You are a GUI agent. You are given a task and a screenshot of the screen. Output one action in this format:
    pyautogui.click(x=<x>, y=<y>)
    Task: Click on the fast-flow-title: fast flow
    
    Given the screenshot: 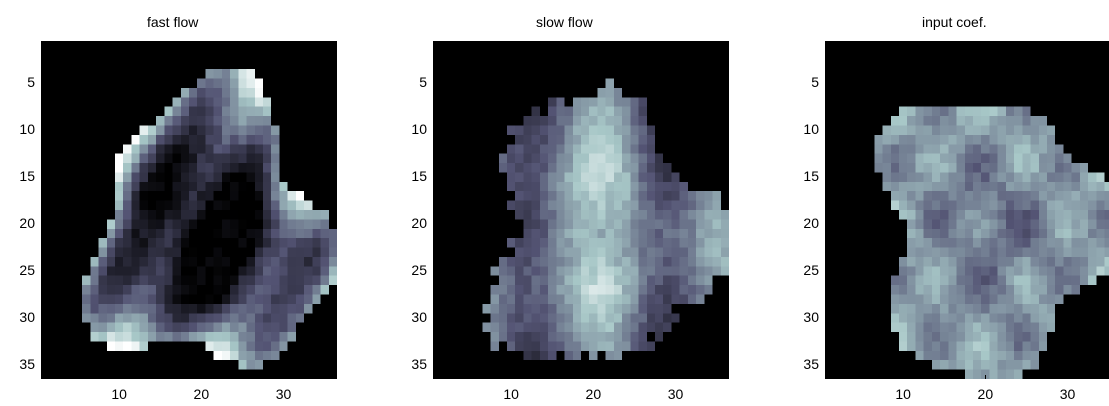 What is the action you would take?
    pyautogui.click(x=173, y=22)
    